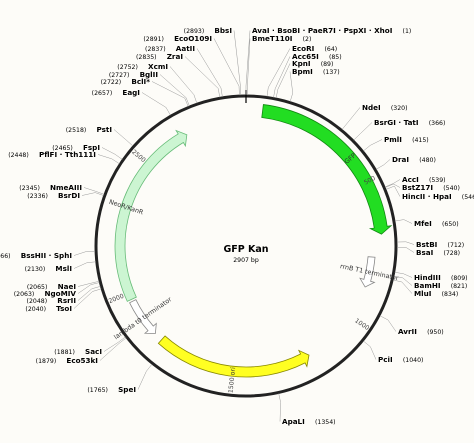 This screenshot has width=474, height=443. I want to click on site-leader-aatii, so click(209, 72).